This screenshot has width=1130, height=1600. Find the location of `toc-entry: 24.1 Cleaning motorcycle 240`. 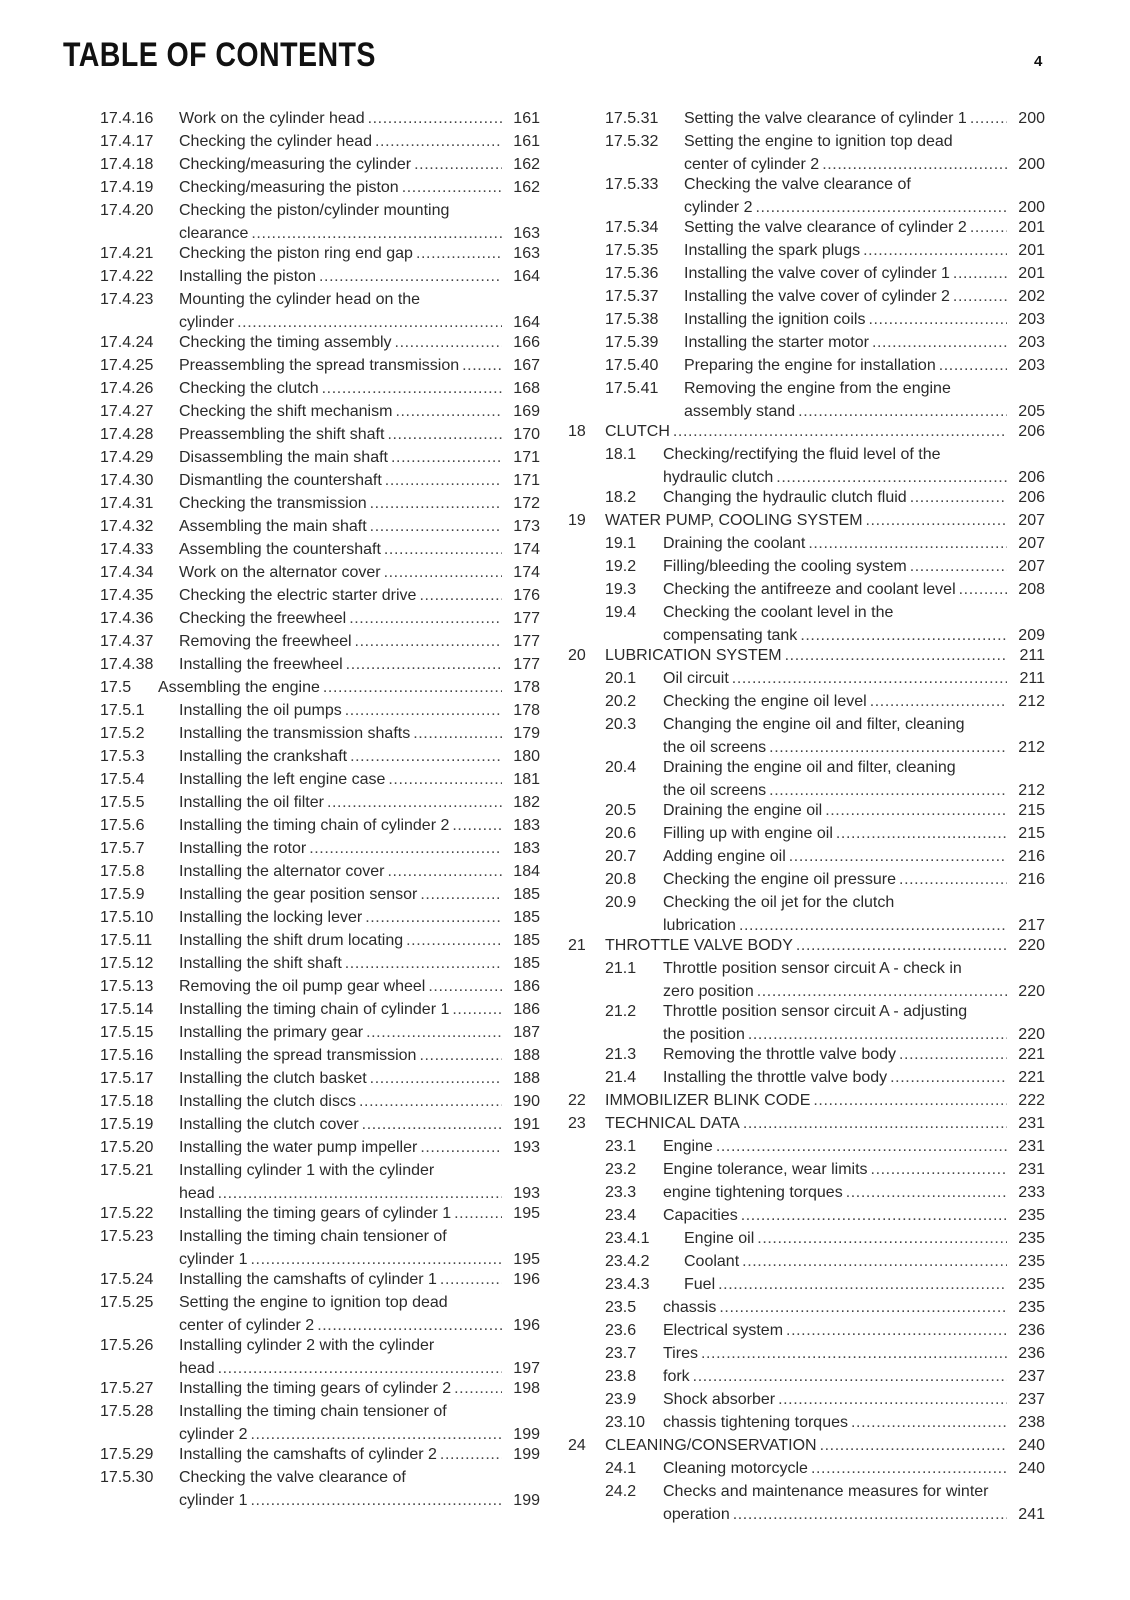

toc-entry: 24.1 Cleaning motorcycle 240 is located at coordinates (806, 1469).